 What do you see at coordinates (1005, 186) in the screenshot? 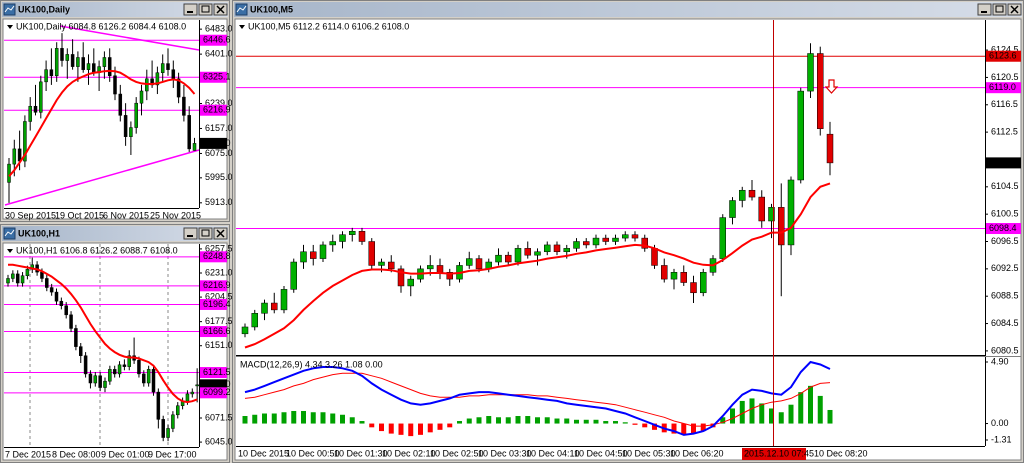
I see `y-tick-label: 6104.5` at bounding box center [1005, 186].